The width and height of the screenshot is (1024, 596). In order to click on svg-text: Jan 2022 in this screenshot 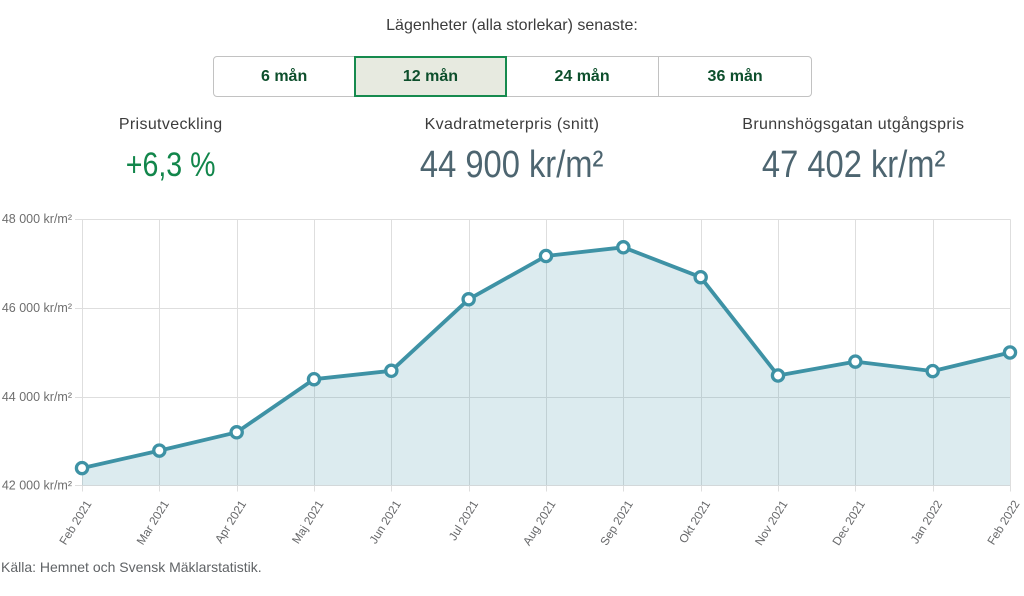, I will do `click(927, 522)`.